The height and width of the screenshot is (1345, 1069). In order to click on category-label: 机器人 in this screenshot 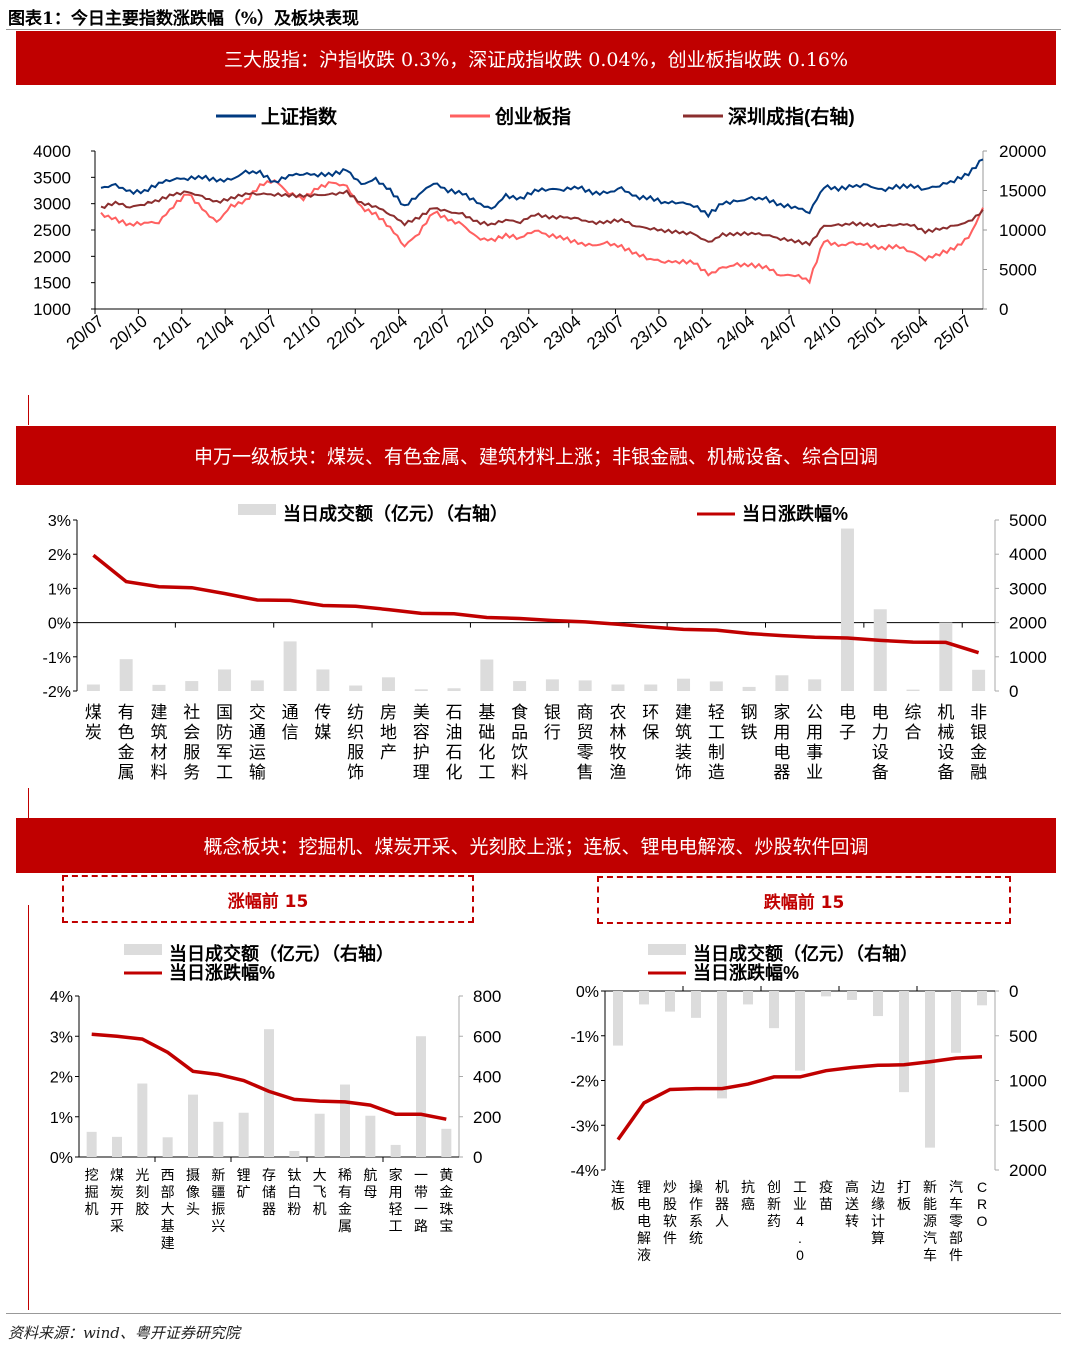, I will do `click(722, 1204)`.